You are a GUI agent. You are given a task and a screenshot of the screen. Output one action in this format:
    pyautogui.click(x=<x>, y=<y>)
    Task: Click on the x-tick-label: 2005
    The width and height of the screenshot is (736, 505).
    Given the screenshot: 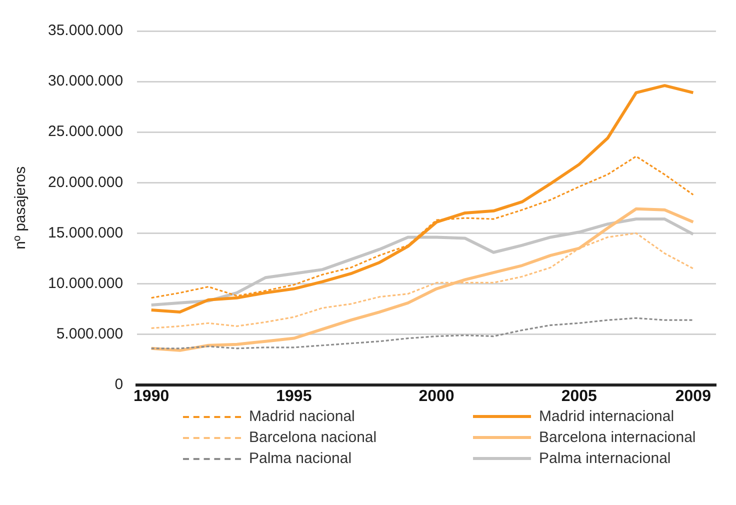 What is the action you would take?
    pyautogui.click(x=579, y=396)
    